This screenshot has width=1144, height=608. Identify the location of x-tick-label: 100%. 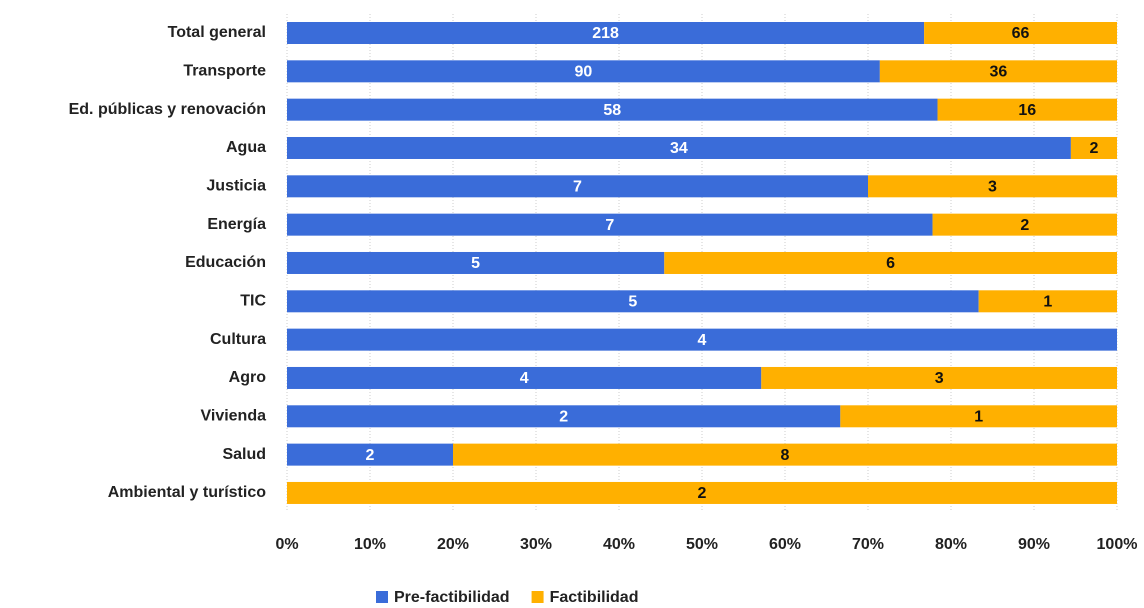
(1117, 544).